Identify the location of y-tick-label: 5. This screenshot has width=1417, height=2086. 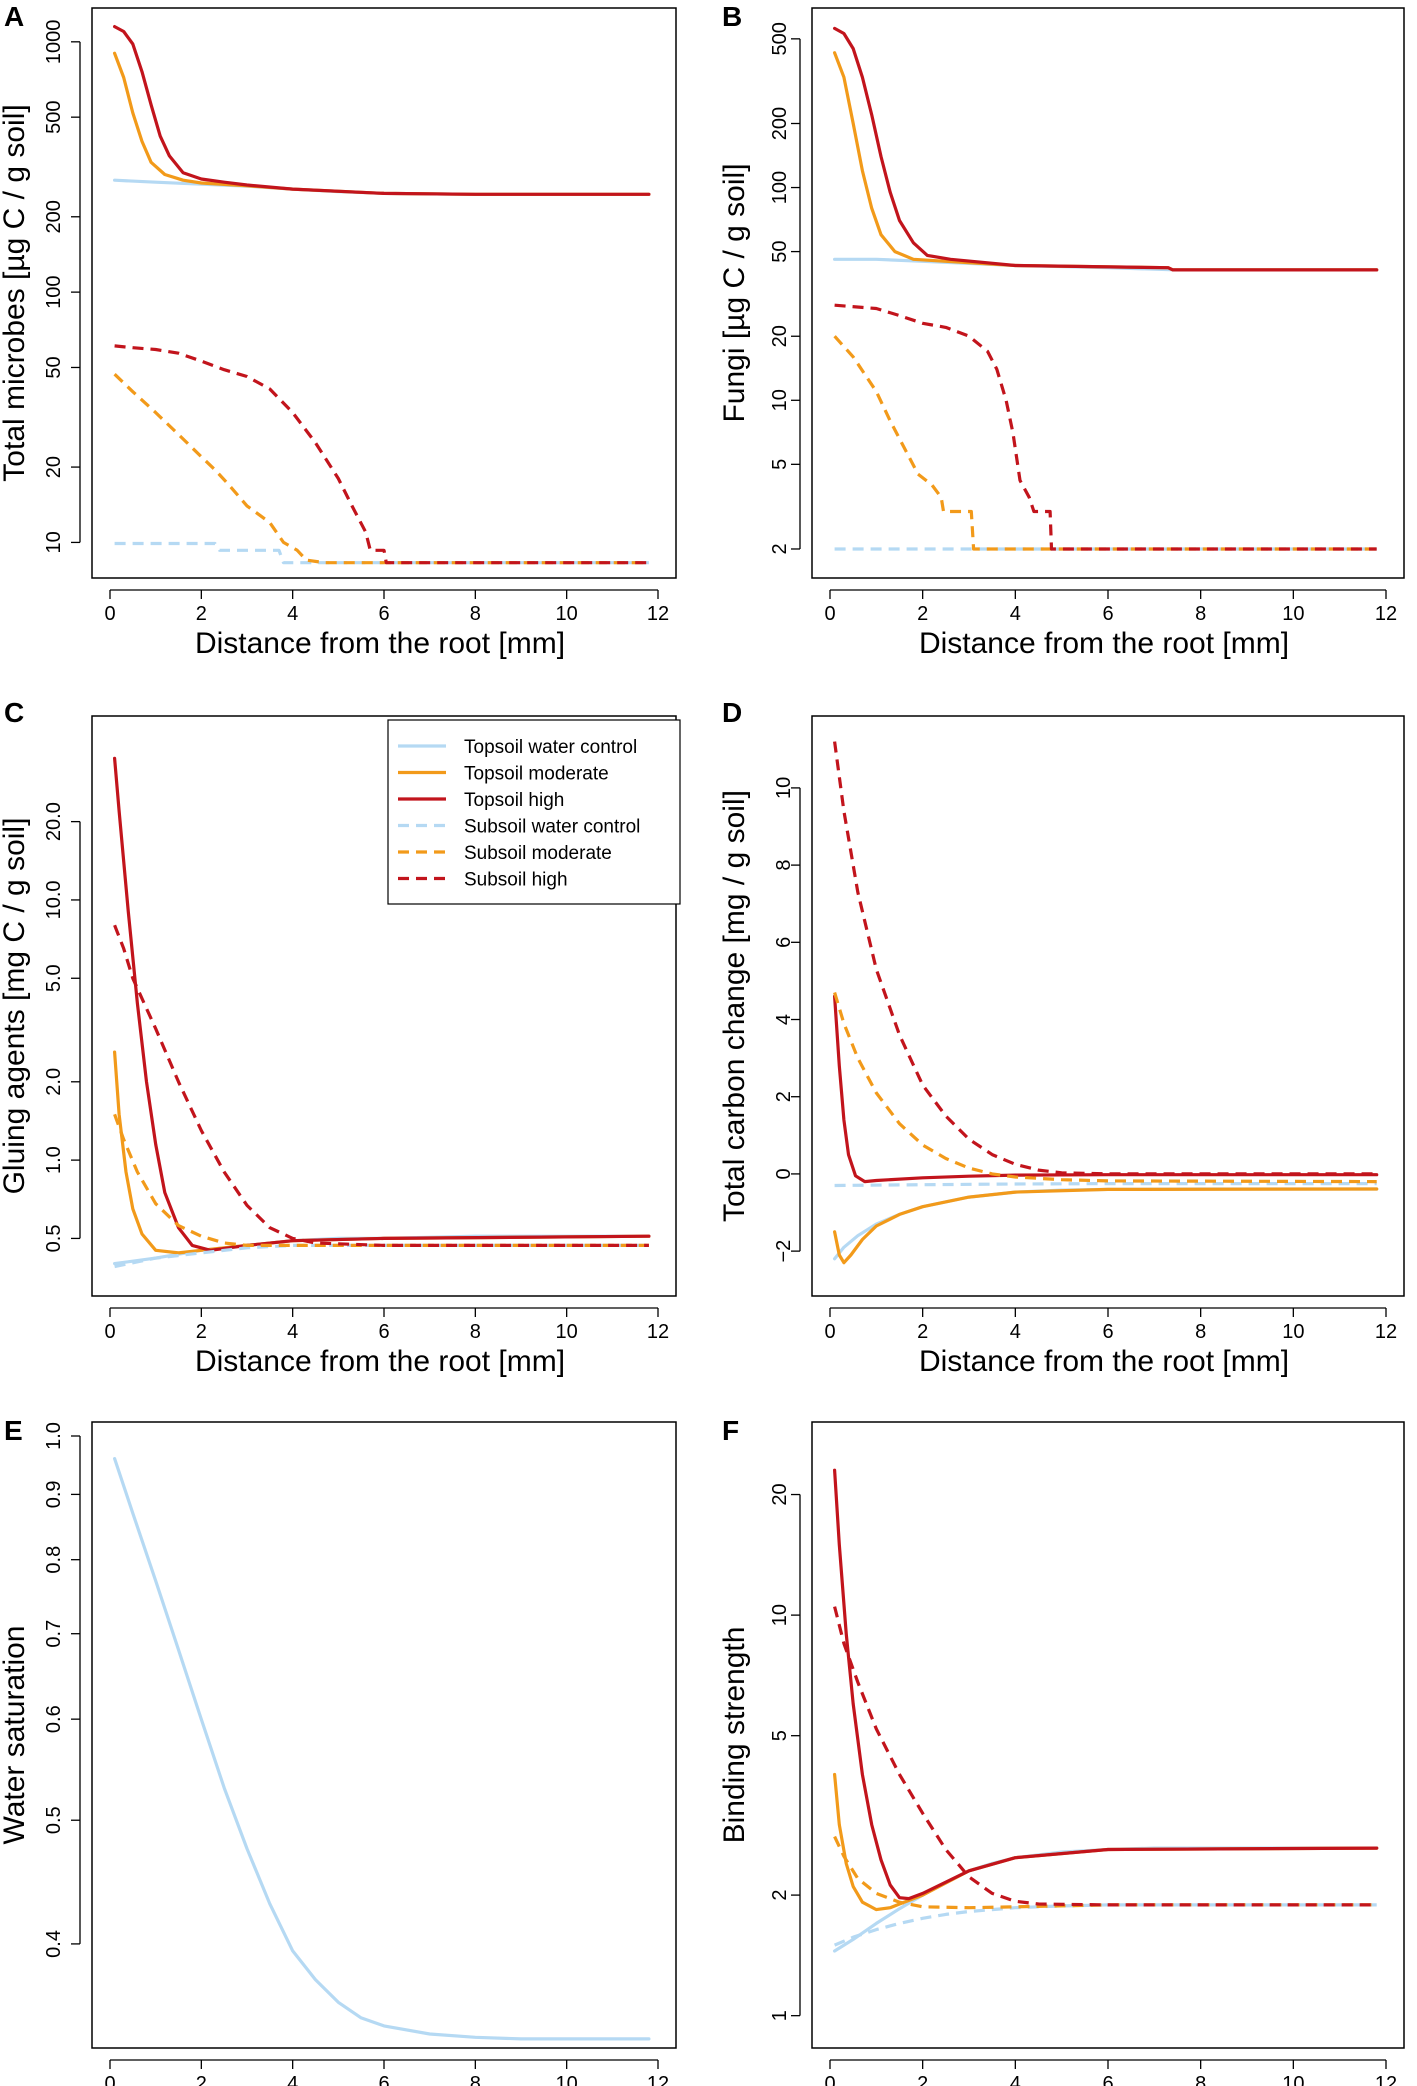
(780, 1735).